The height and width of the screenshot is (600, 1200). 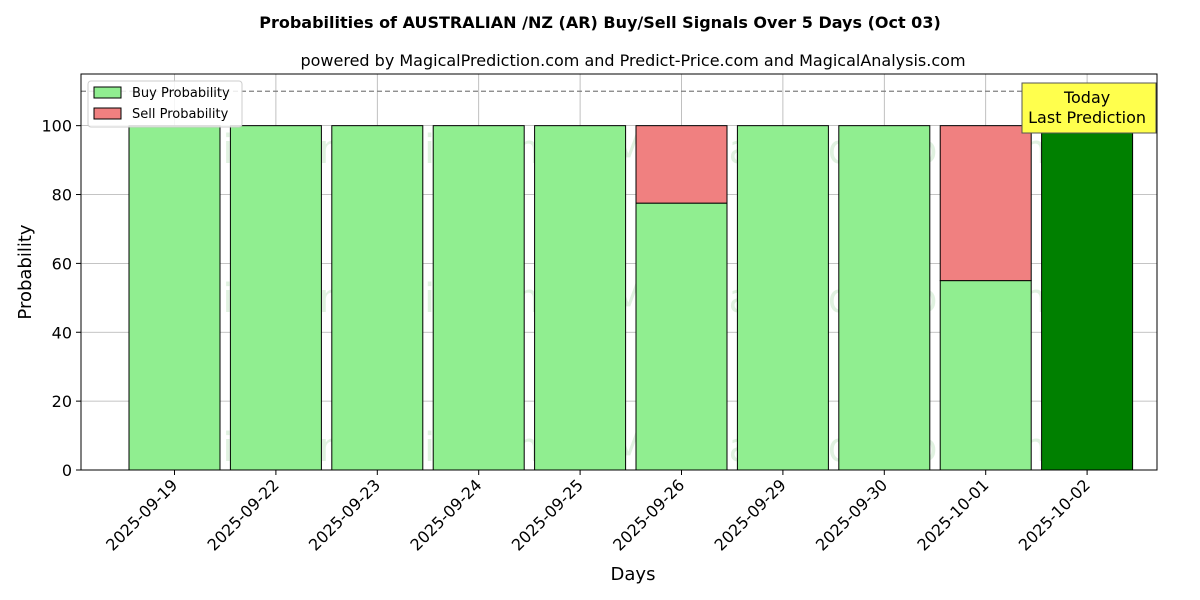 I want to click on x-tick-label-3: 2025-09-24, so click(x=445, y=514).